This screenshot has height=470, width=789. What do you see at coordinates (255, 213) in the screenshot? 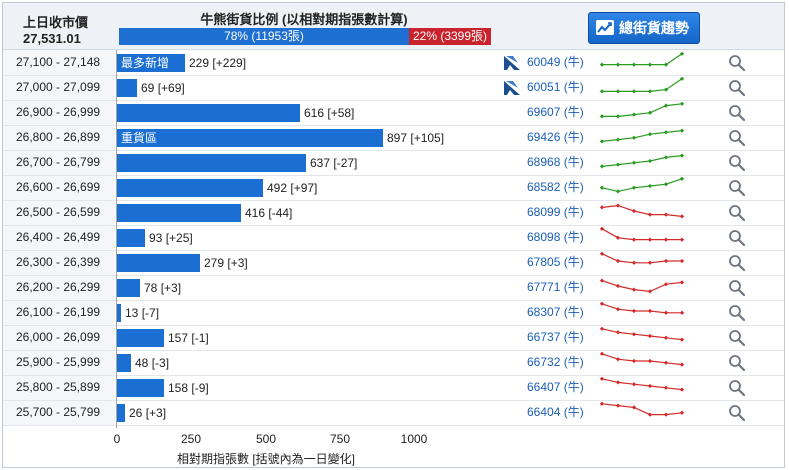
I see `bar-value-number: 416` at bounding box center [255, 213].